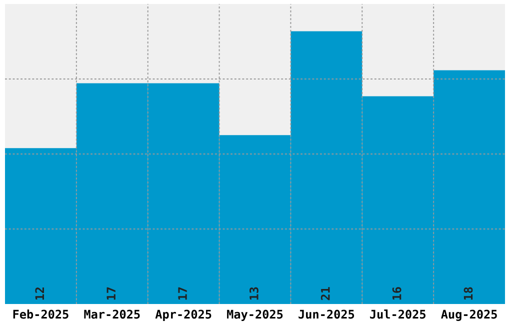 This screenshot has height=330, width=510. I want to click on x-tick-label: Apr-2025, so click(183, 315).